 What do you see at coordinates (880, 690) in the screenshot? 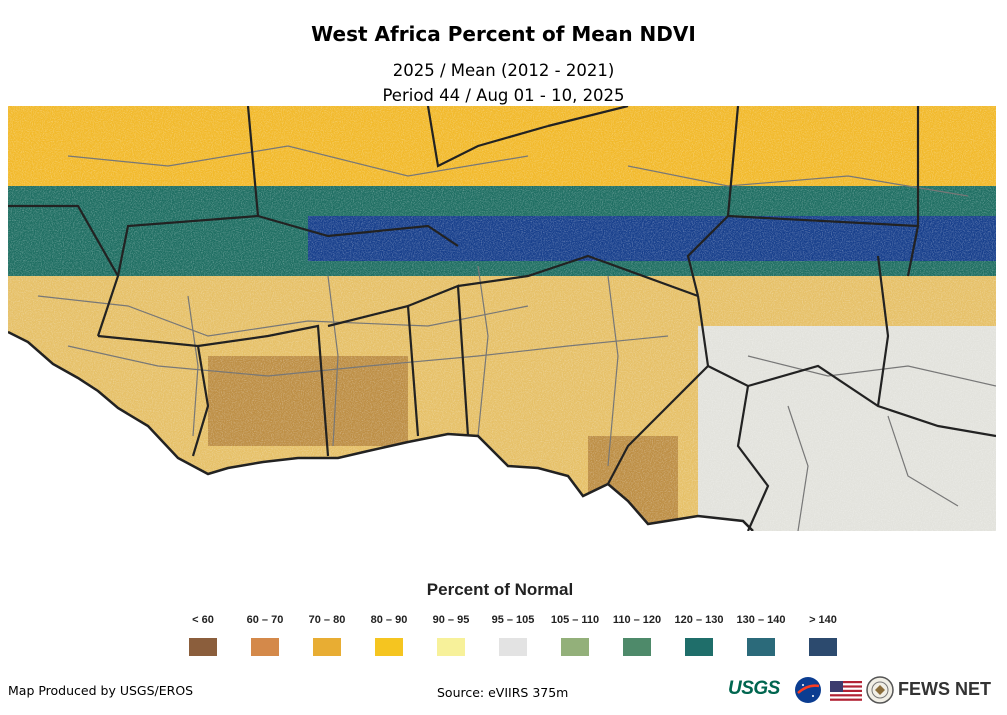
I see `state-department-seal-icon` at bounding box center [880, 690].